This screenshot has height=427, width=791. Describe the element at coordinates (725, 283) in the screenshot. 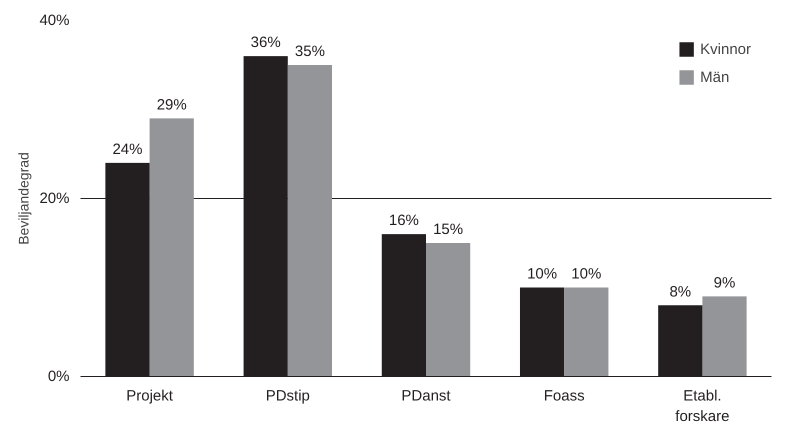

I see `data-label: 9%` at that location.